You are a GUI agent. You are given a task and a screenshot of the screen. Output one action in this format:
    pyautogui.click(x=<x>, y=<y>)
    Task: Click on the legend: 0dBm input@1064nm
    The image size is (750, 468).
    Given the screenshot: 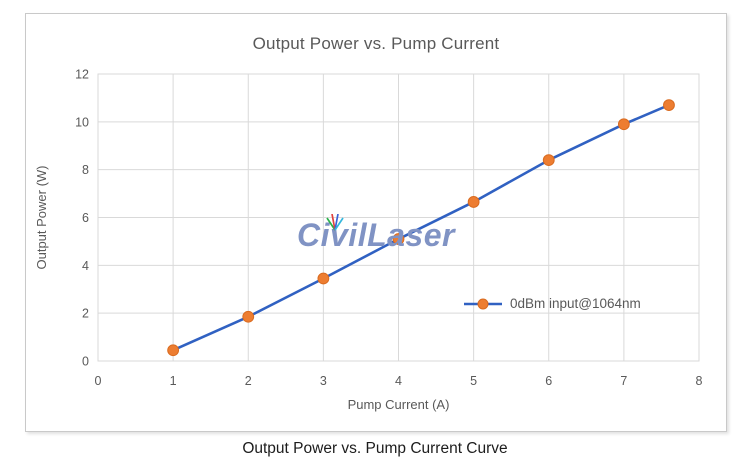 What is the action you would take?
    pyautogui.click(x=552, y=303)
    